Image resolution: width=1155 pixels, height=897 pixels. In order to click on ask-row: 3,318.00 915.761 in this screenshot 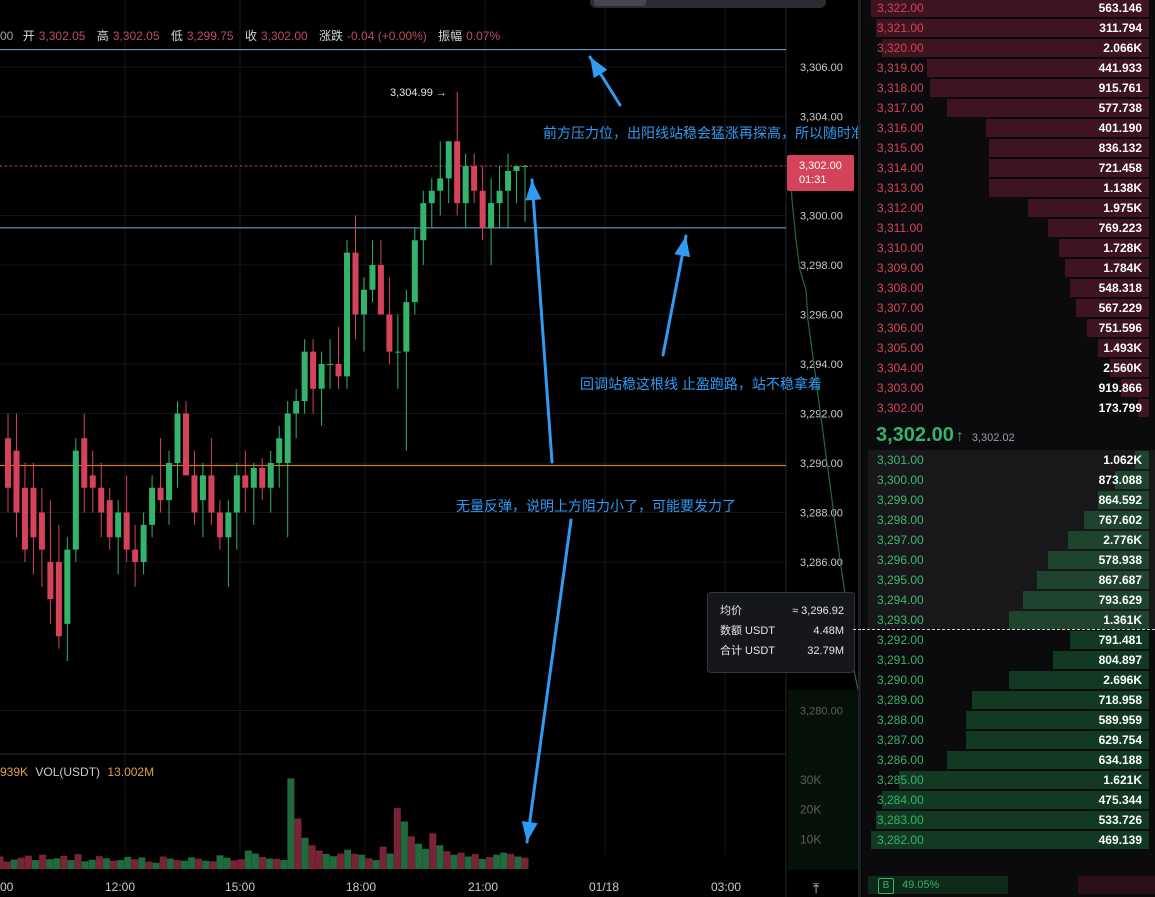, I will do `click(1011, 88)`.